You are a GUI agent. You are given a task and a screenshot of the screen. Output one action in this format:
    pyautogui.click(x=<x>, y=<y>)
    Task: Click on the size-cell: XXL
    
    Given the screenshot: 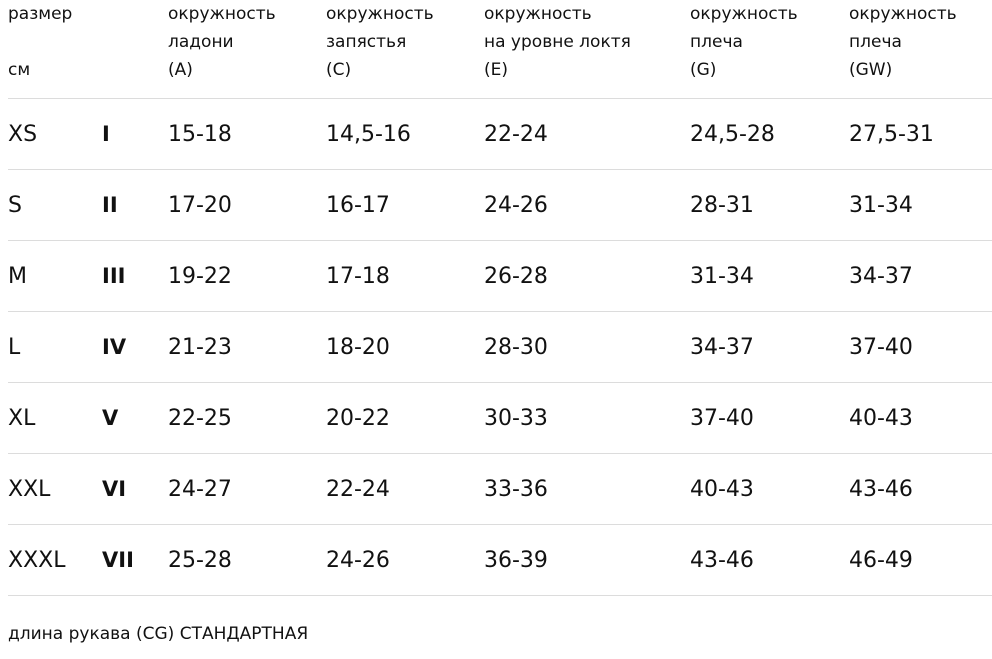 What is the action you would take?
    pyautogui.click(x=55, y=489)
    